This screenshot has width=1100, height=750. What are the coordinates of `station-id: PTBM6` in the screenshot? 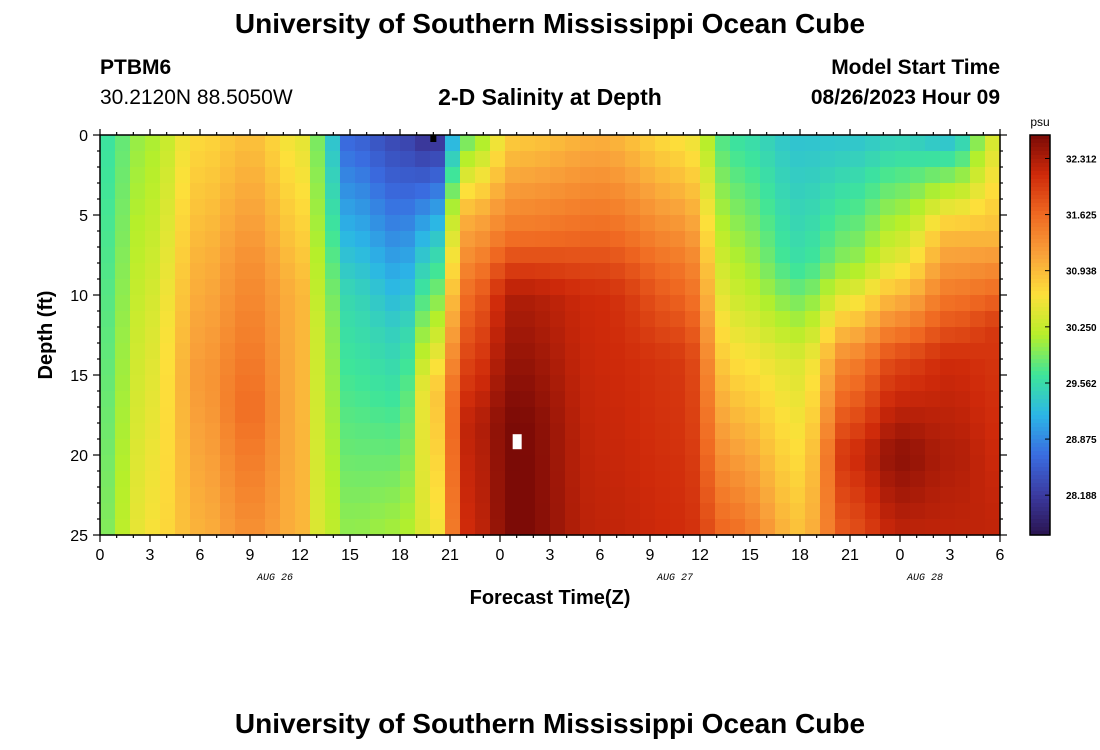 It's located at (136, 67).